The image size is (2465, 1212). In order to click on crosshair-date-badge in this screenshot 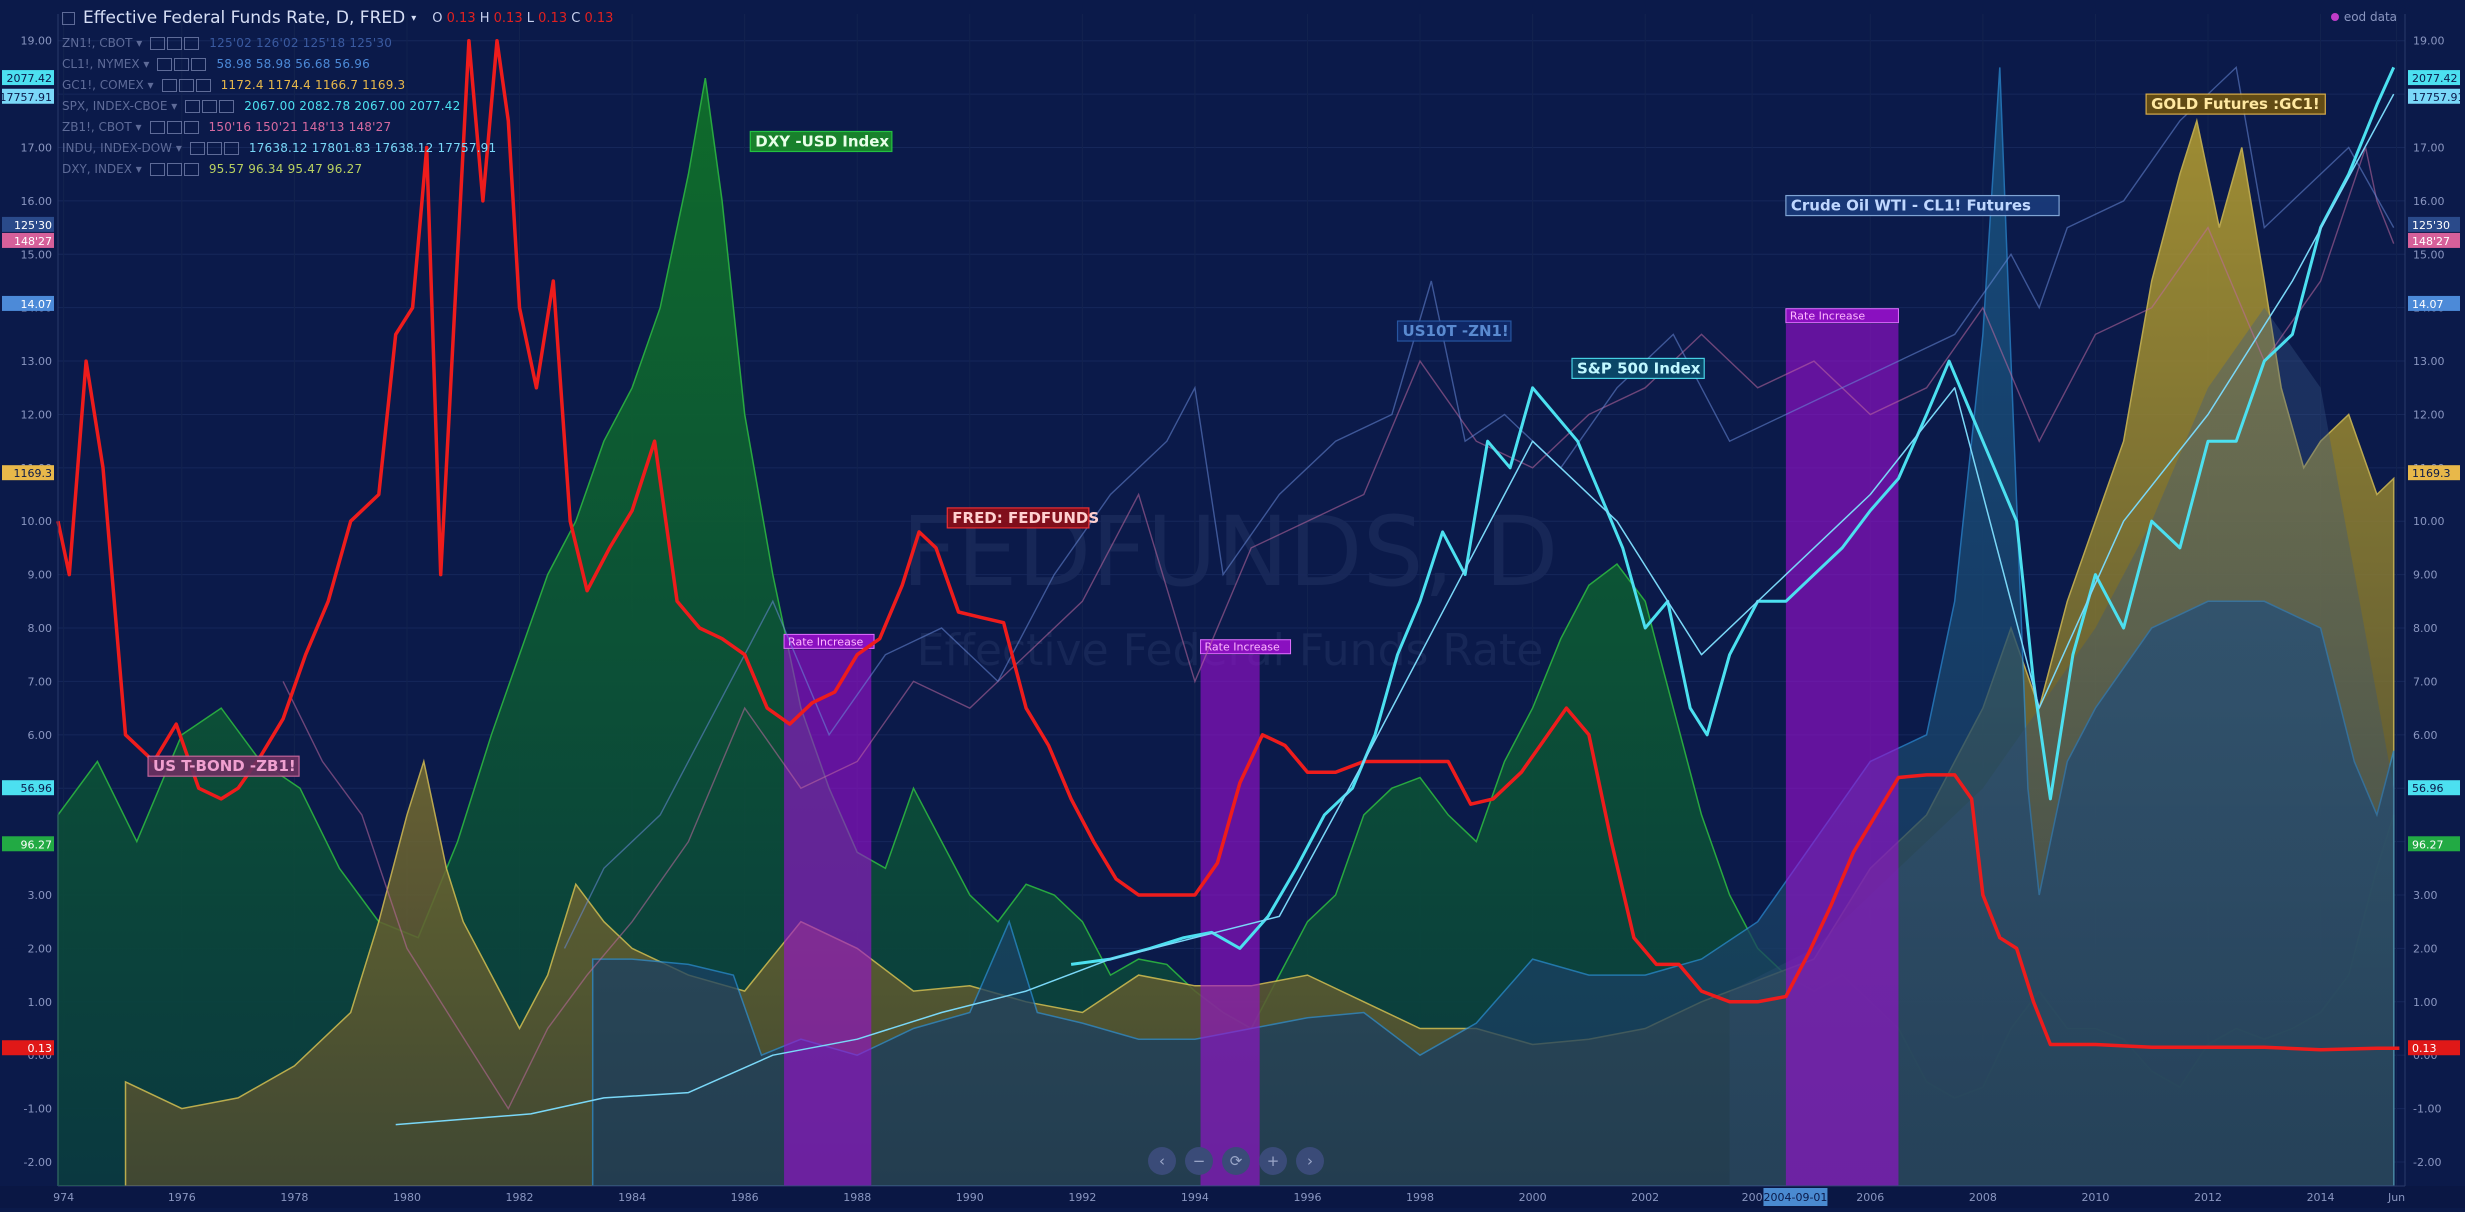, I will do `click(1795, 1197)`.